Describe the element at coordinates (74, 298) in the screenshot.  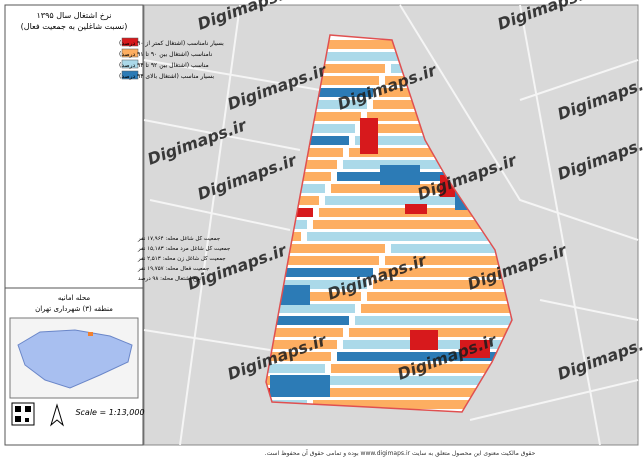
I see `neighborhood: محله امانیه` at that location.